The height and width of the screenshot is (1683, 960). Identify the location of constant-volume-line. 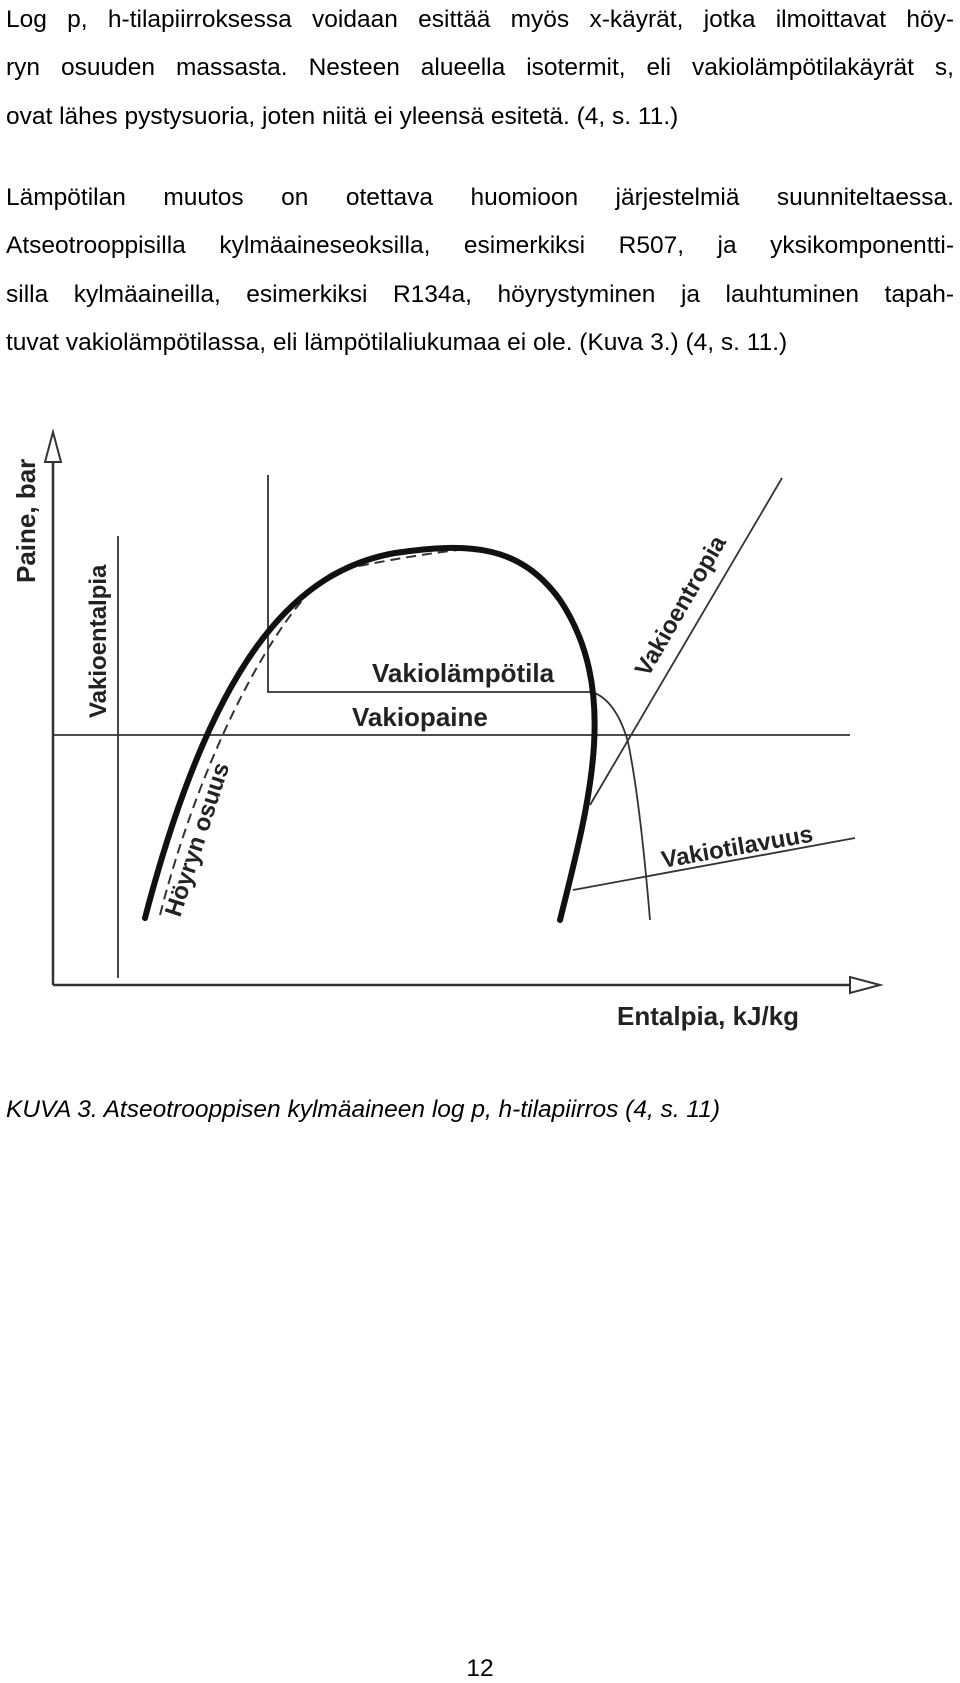
(714, 864).